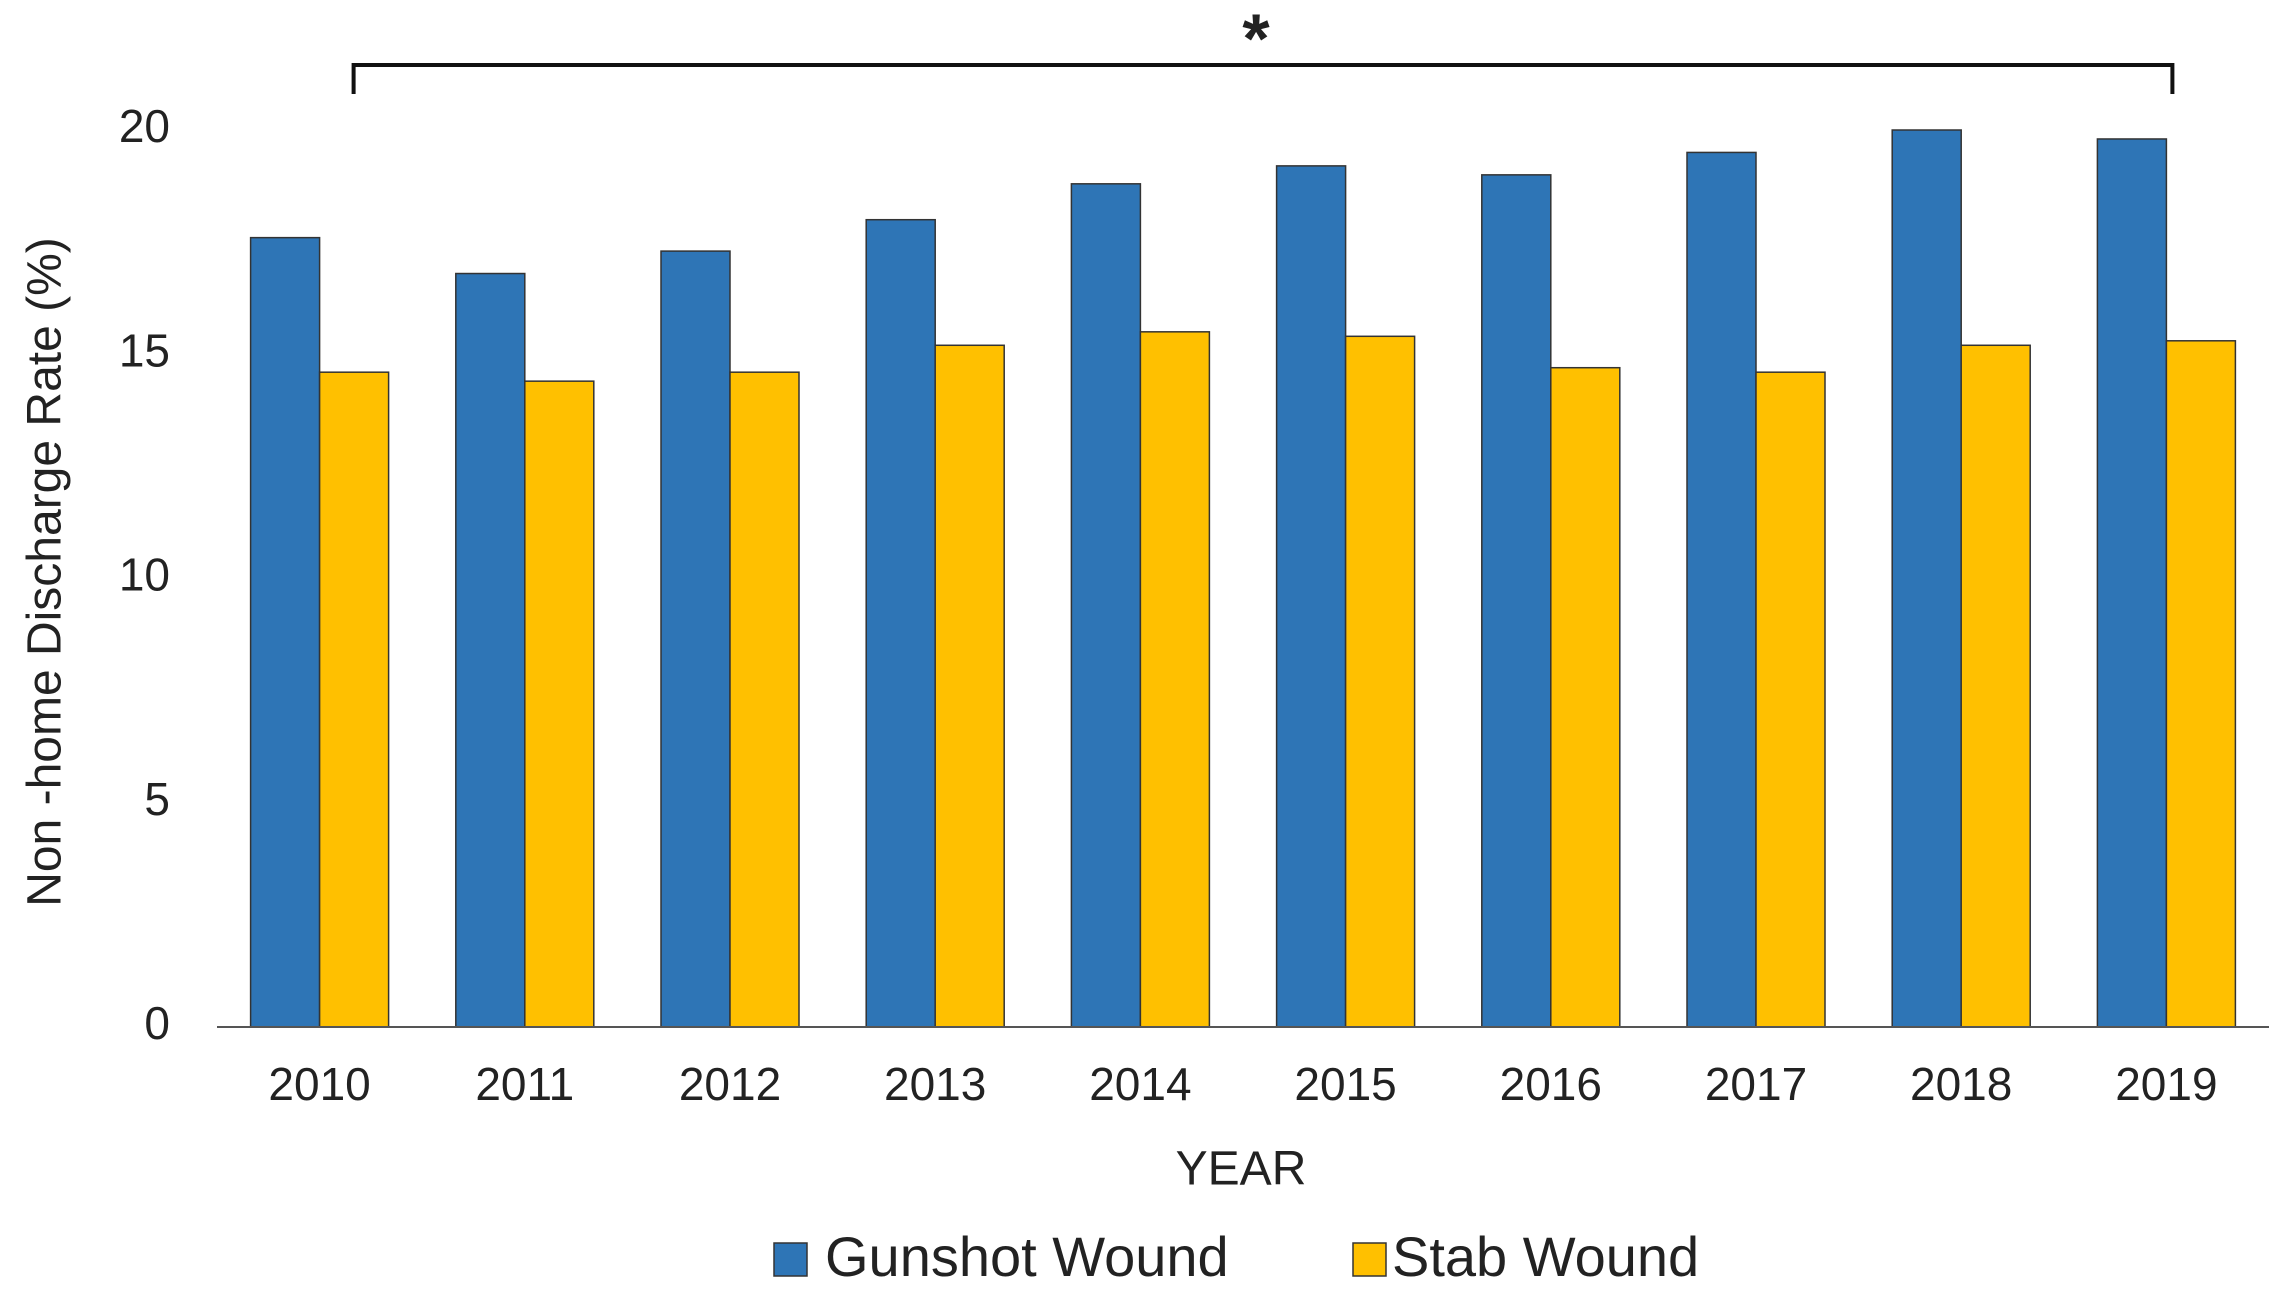 This screenshot has height=1296, width=2269. Describe the element at coordinates (730, 1084) in the screenshot. I see `x-tick-label: 2012` at that location.